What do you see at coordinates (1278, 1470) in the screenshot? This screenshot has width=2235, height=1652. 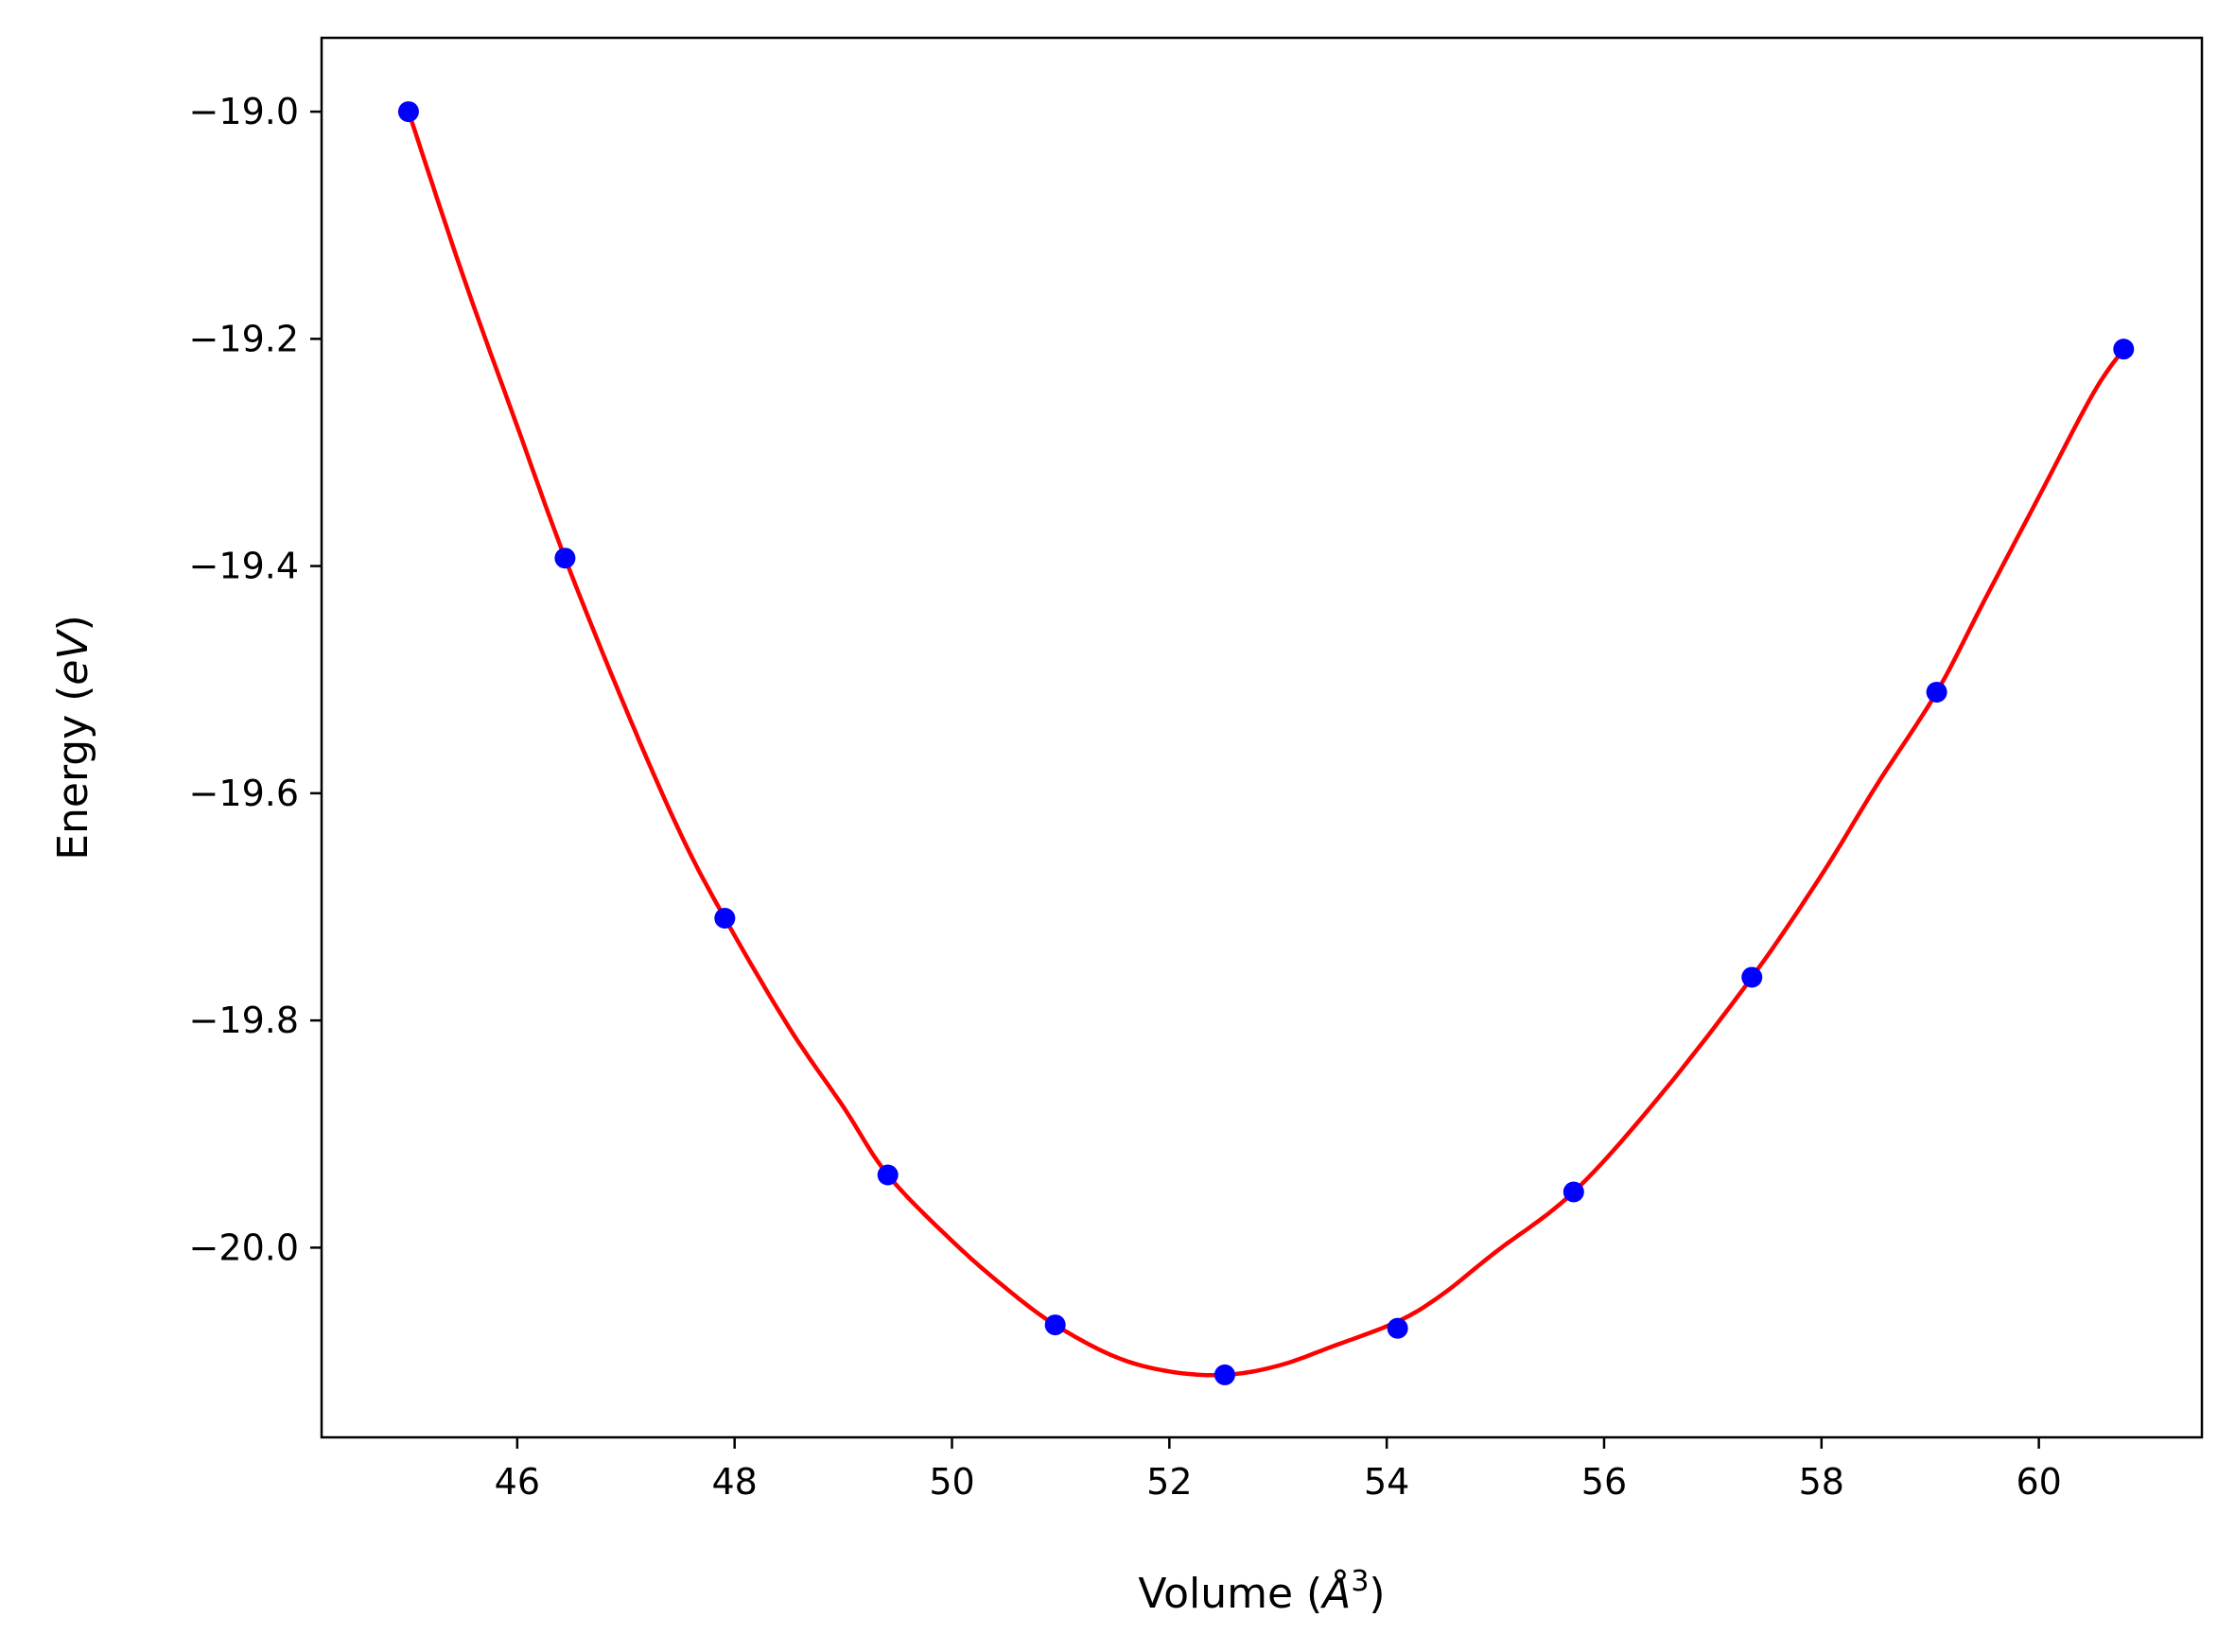 I see `x-axis-ticks: 46 48 50 52 54 56 58 60` at bounding box center [1278, 1470].